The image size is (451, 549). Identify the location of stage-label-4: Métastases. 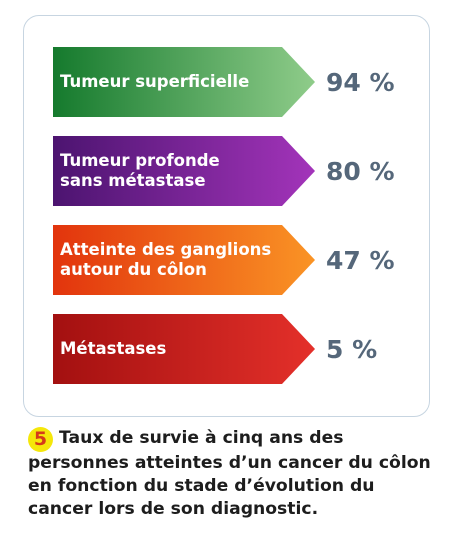
(170, 349).